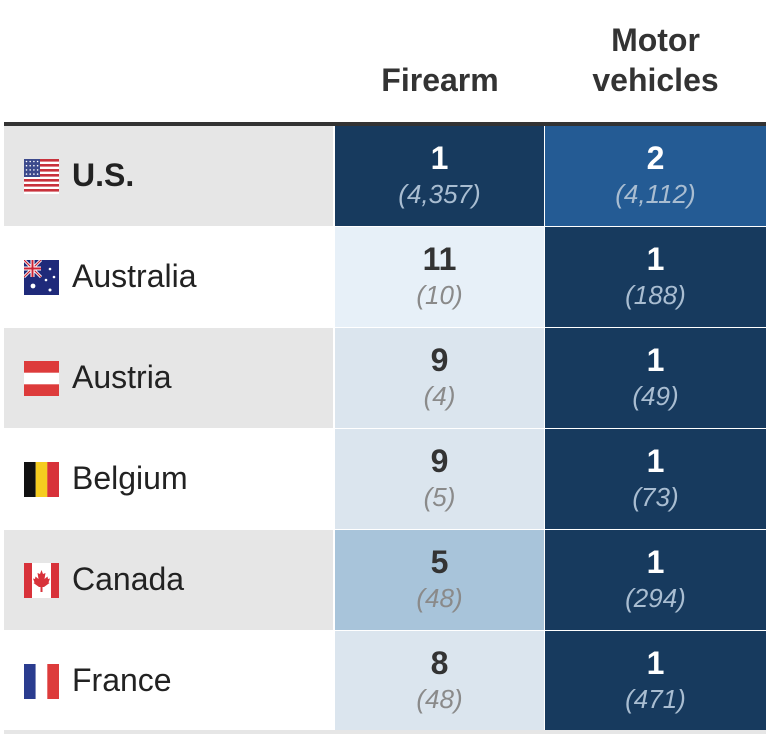 The height and width of the screenshot is (734, 766). What do you see at coordinates (130, 478) in the screenshot?
I see `country-name: Belgium` at bounding box center [130, 478].